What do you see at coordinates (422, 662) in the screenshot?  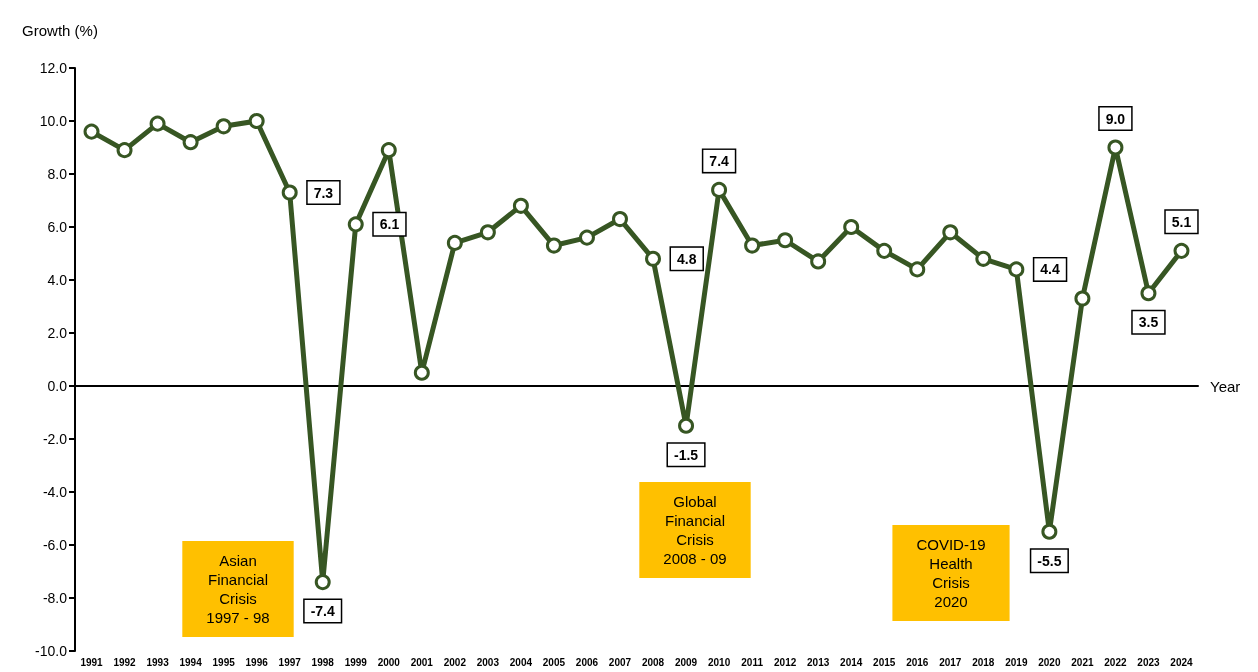 I see `x-tick-label: 2001` at bounding box center [422, 662].